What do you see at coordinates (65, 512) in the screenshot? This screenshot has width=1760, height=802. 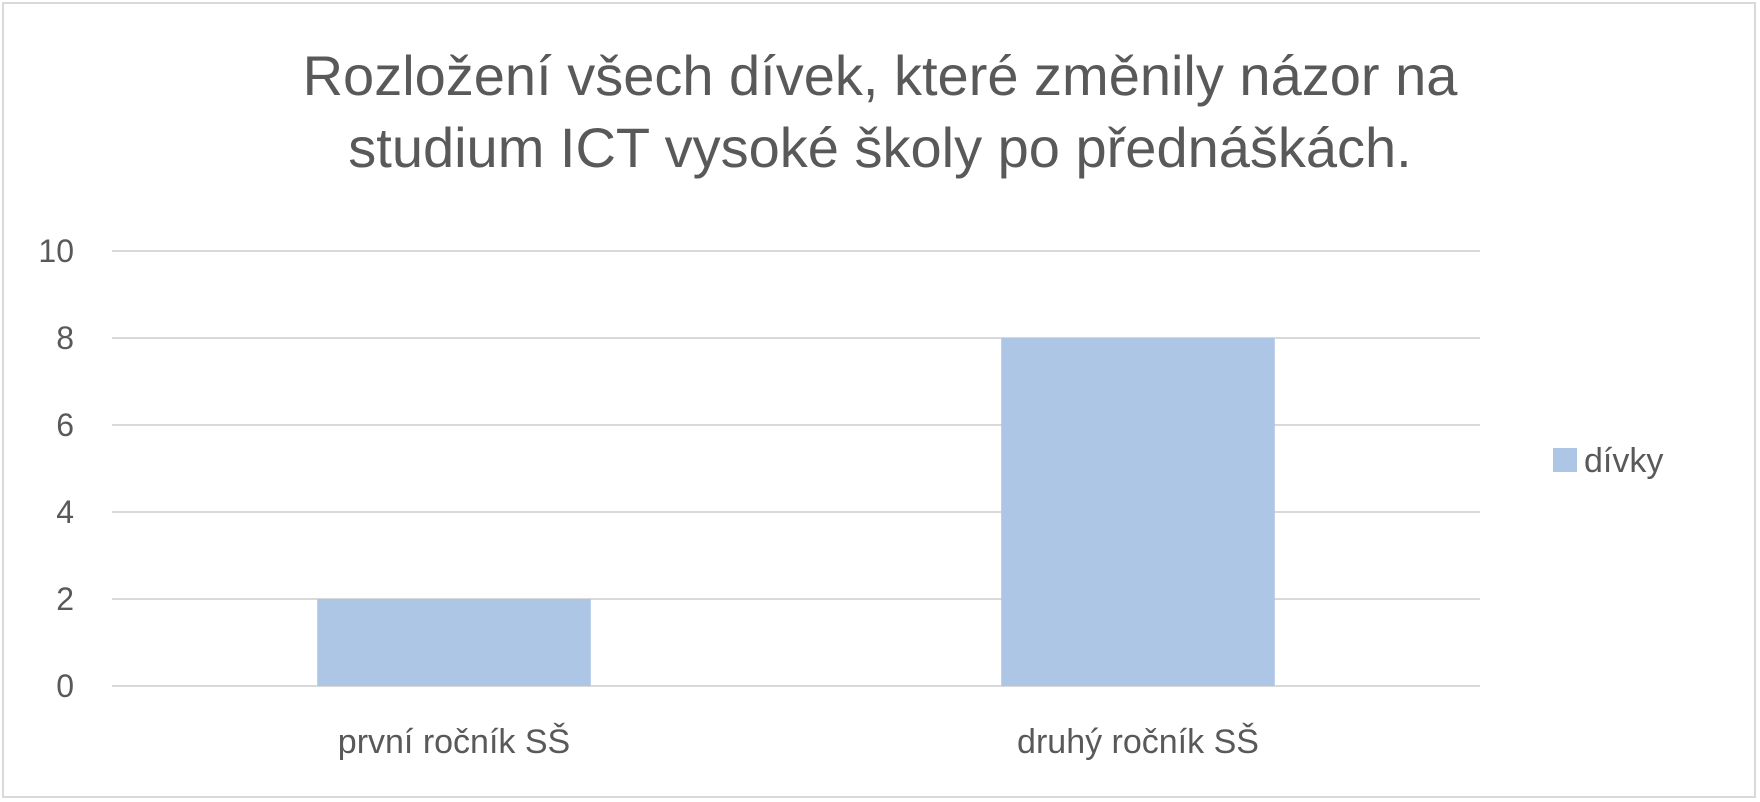 I see `y-tick-label-4: 4` at bounding box center [65, 512].